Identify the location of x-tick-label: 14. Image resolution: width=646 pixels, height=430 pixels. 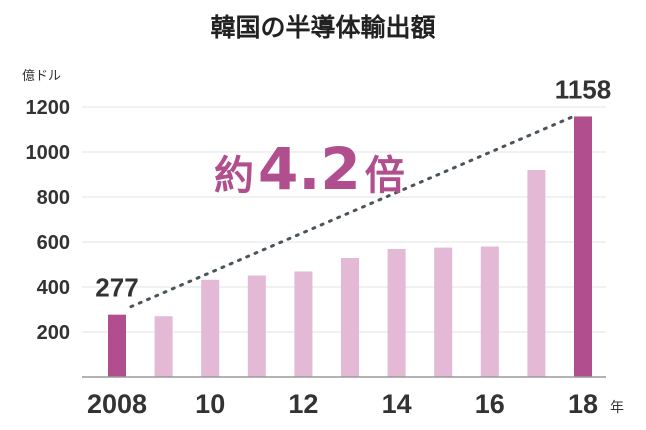
(397, 404).